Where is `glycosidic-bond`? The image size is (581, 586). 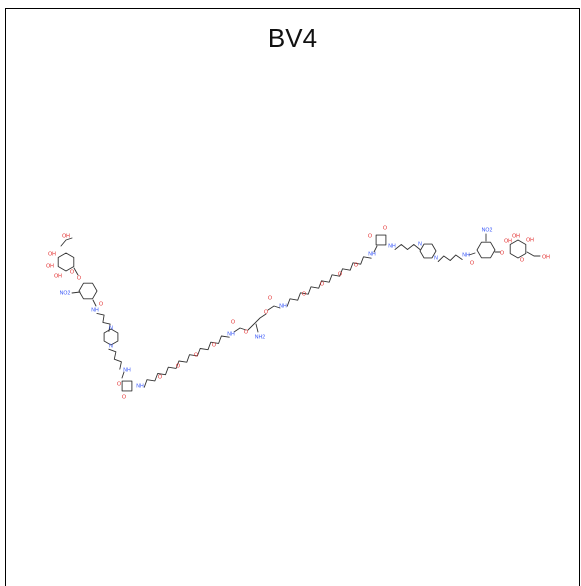 glycosidic-bond is located at coordinates (76, 271).